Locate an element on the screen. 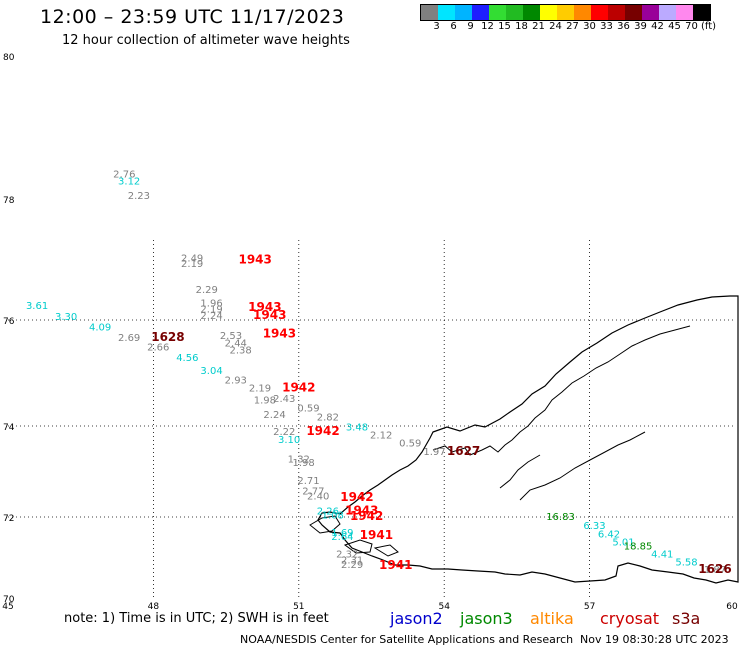  wave-height-label: 3.61 is located at coordinates (37, 306).